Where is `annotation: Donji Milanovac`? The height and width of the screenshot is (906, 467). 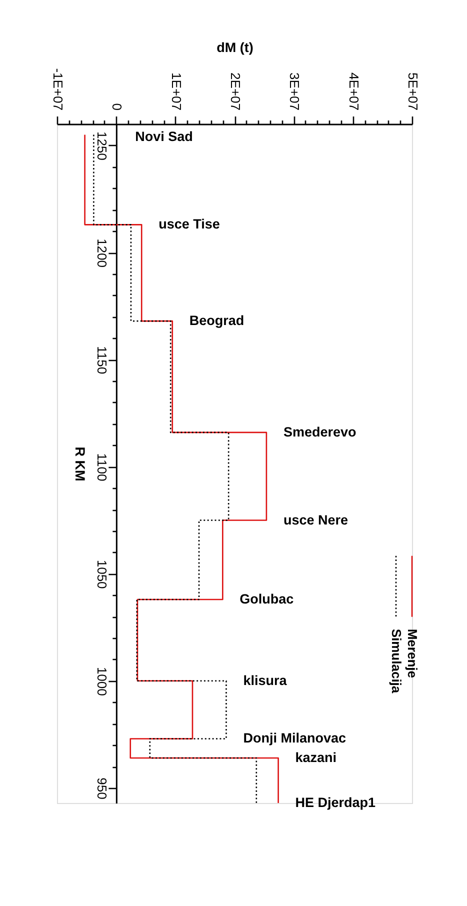 annotation: Donji Milanovac is located at coordinates (294, 738).